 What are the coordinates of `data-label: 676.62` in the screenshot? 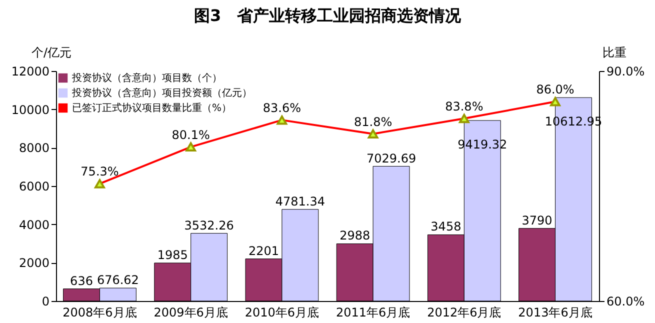 It's located at (117, 280).